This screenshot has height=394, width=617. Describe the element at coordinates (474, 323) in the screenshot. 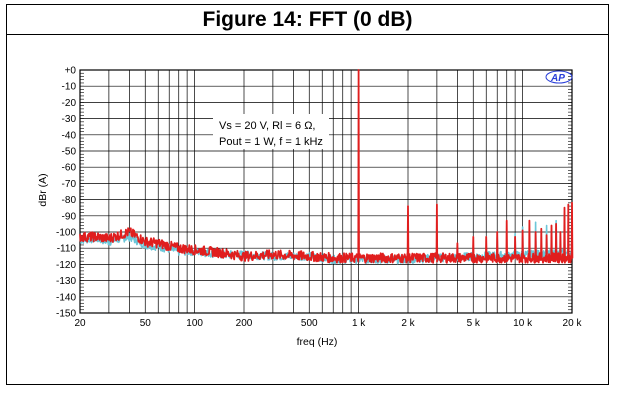

I see `x-tick-label: 5 k` at that location.